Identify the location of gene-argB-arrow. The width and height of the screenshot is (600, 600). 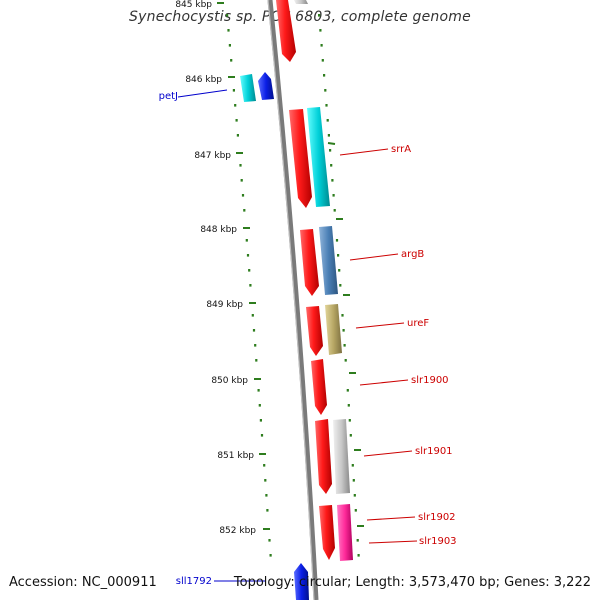
(309, 262).